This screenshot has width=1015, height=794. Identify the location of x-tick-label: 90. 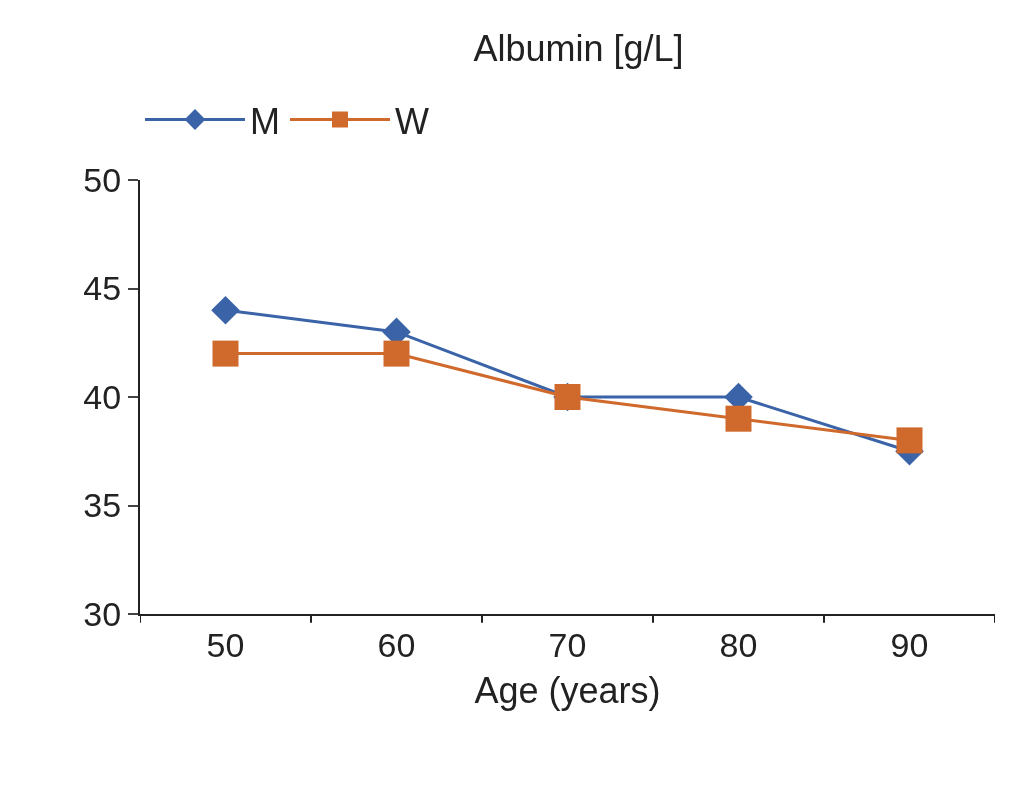
(909, 644).